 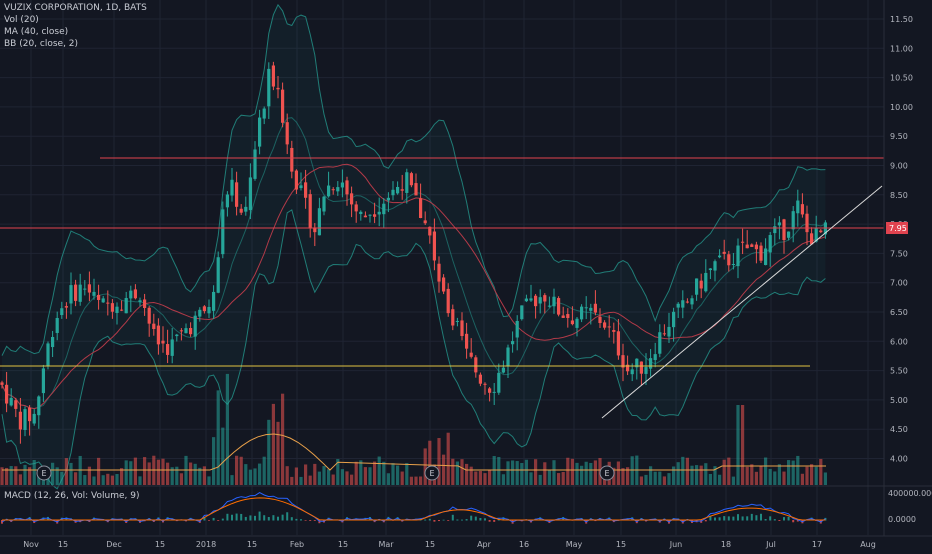 I want to click on current-price-badge, so click(x=897, y=228).